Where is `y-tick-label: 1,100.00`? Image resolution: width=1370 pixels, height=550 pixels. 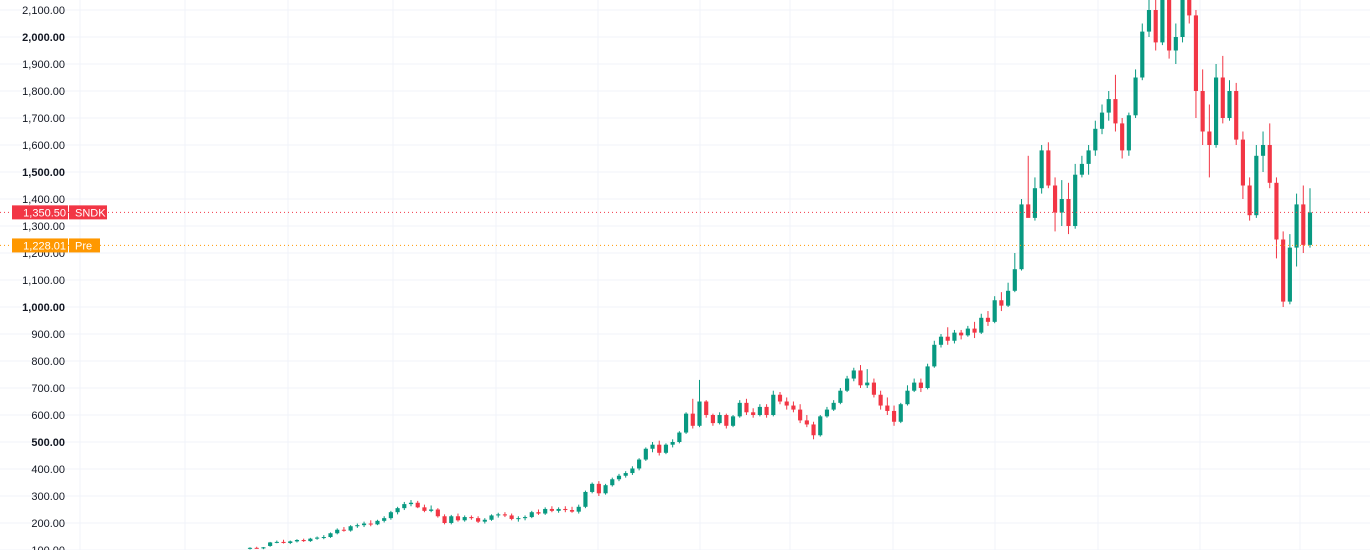
y-tick-label: 1,100.00 is located at coordinates (43, 281).